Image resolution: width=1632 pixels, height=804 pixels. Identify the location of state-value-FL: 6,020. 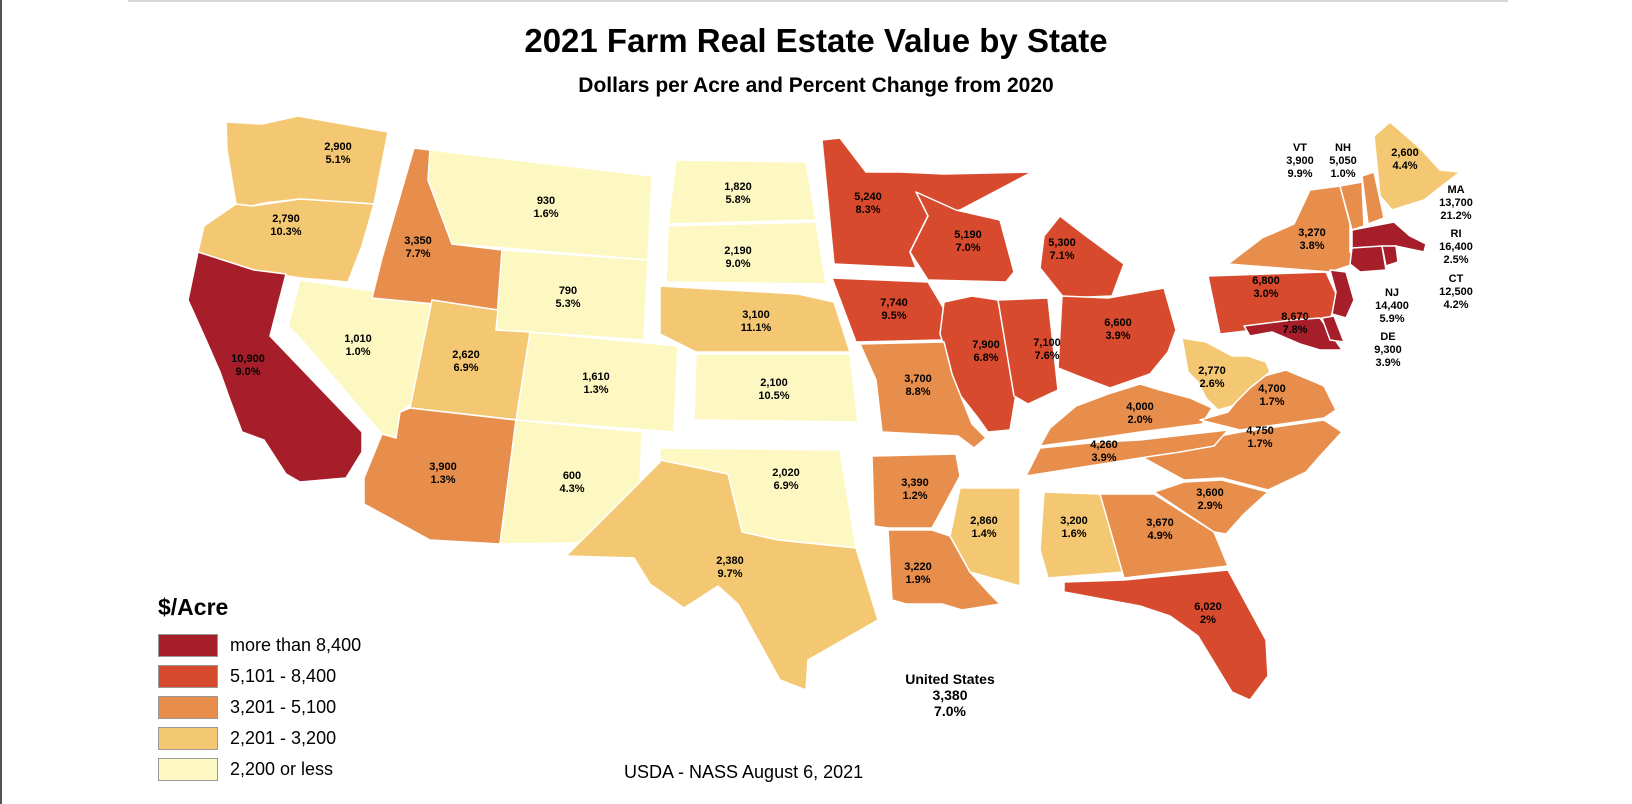
(1208, 607).